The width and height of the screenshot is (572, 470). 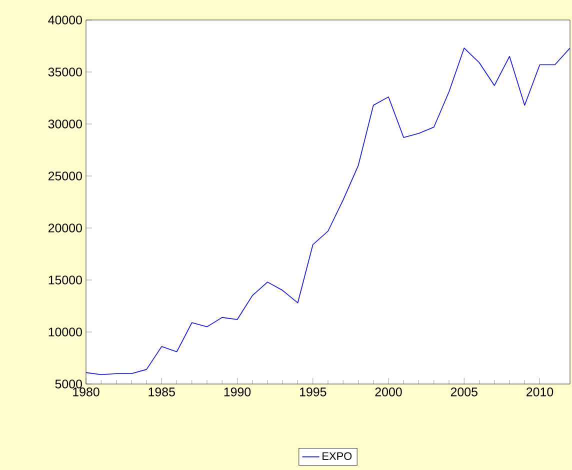 What do you see at coordinates (65, 176) in the screenshot?
I see `y-tick-label: 25000` at bounding box center [65, 176].